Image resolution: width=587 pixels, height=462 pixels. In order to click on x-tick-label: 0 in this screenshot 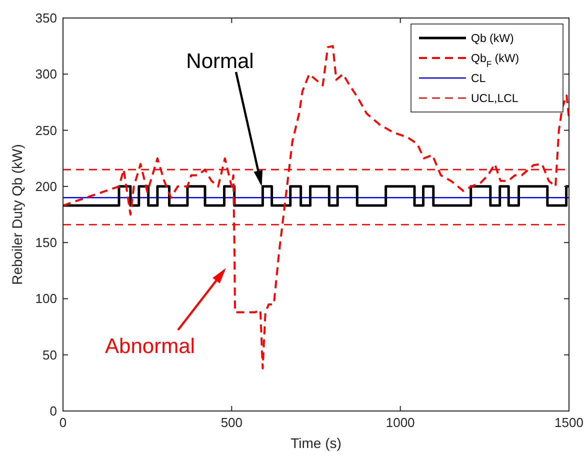, I will do `click(63, 422)`.